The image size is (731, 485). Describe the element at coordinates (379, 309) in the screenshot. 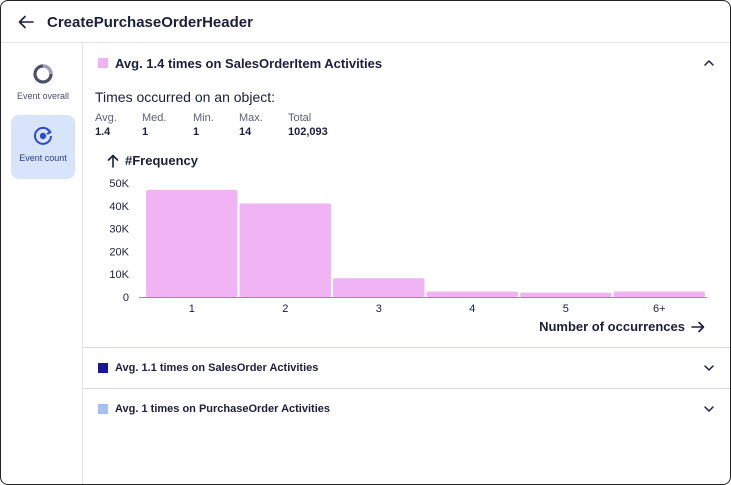

I see `x-tick-label: 3` at that location.